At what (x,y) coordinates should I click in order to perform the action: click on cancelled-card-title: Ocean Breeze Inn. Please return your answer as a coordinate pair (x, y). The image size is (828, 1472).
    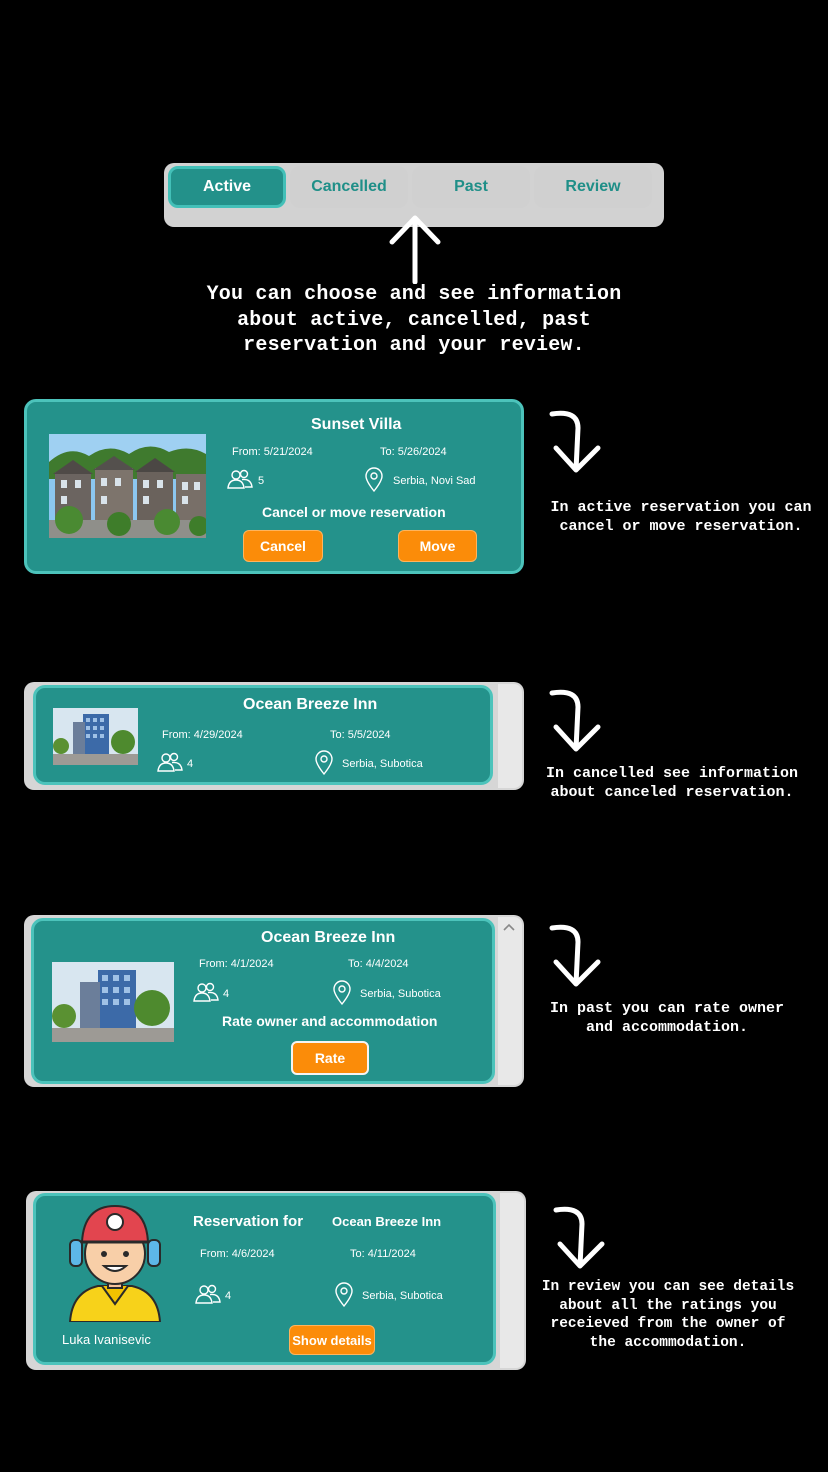
    Looking at the image, I should click on (310, 704).